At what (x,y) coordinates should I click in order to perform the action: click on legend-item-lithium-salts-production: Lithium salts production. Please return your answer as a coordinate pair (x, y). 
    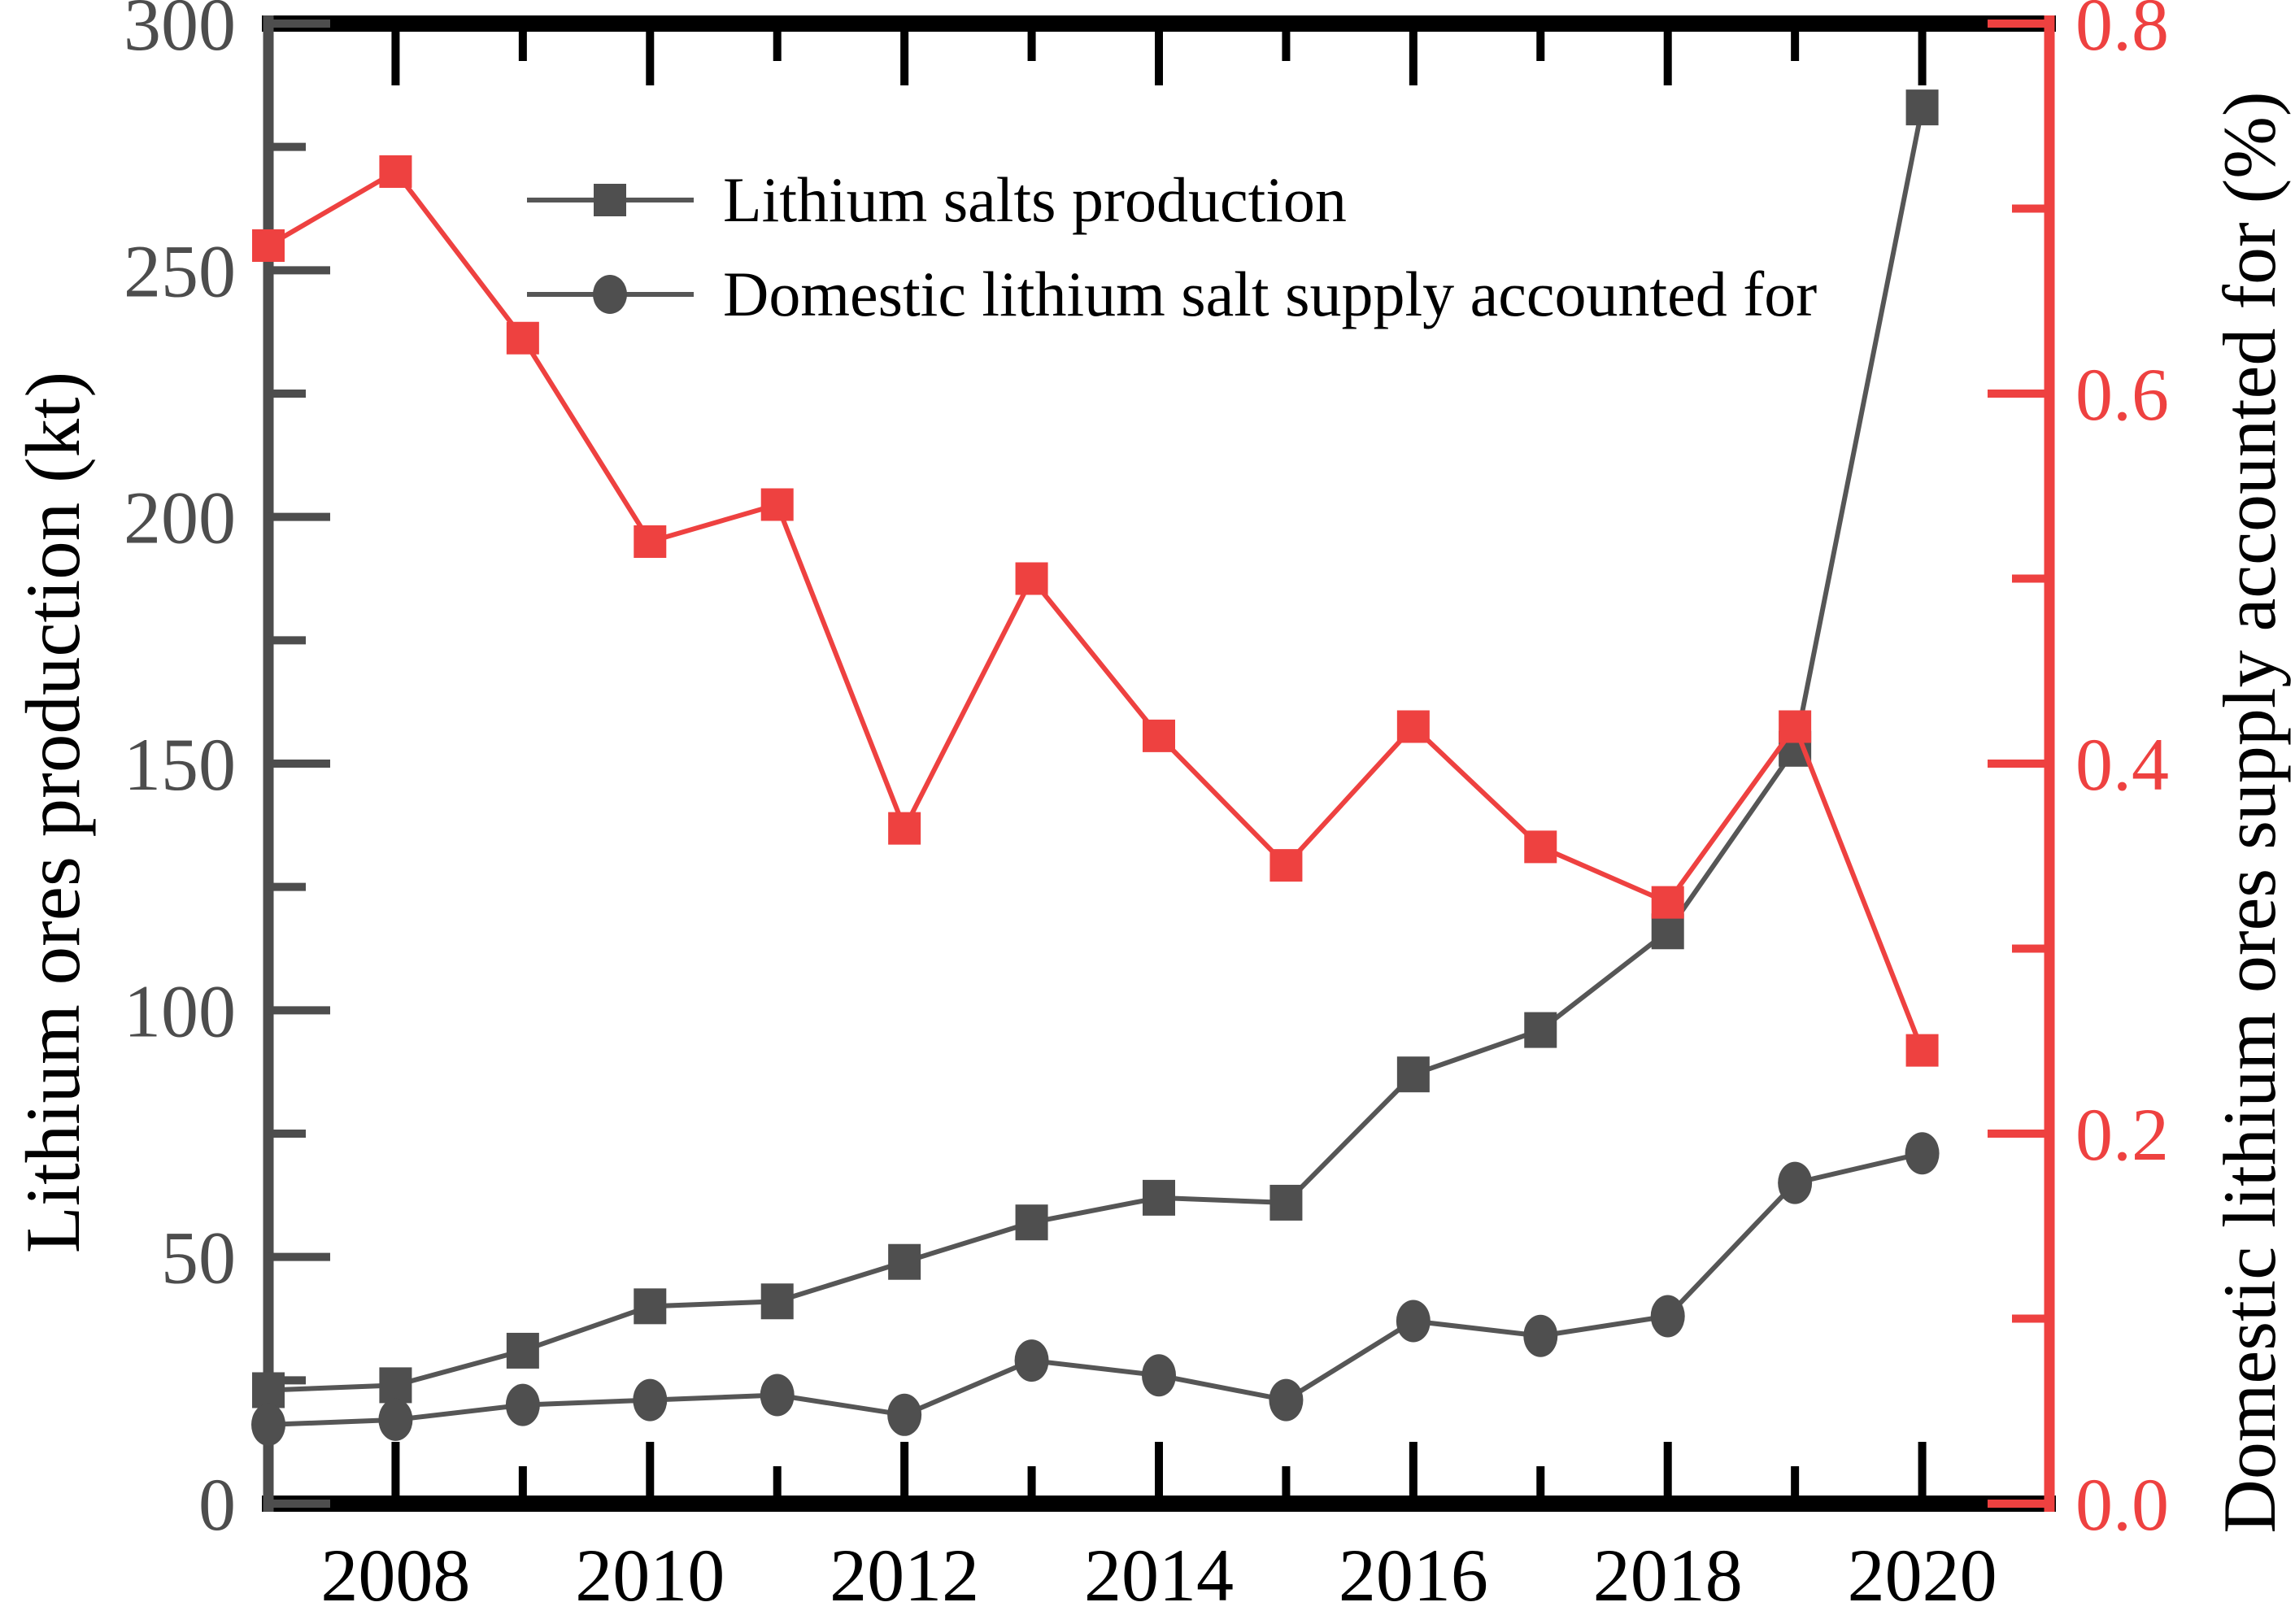
    Looking at the image, I should click on (1172, 200).